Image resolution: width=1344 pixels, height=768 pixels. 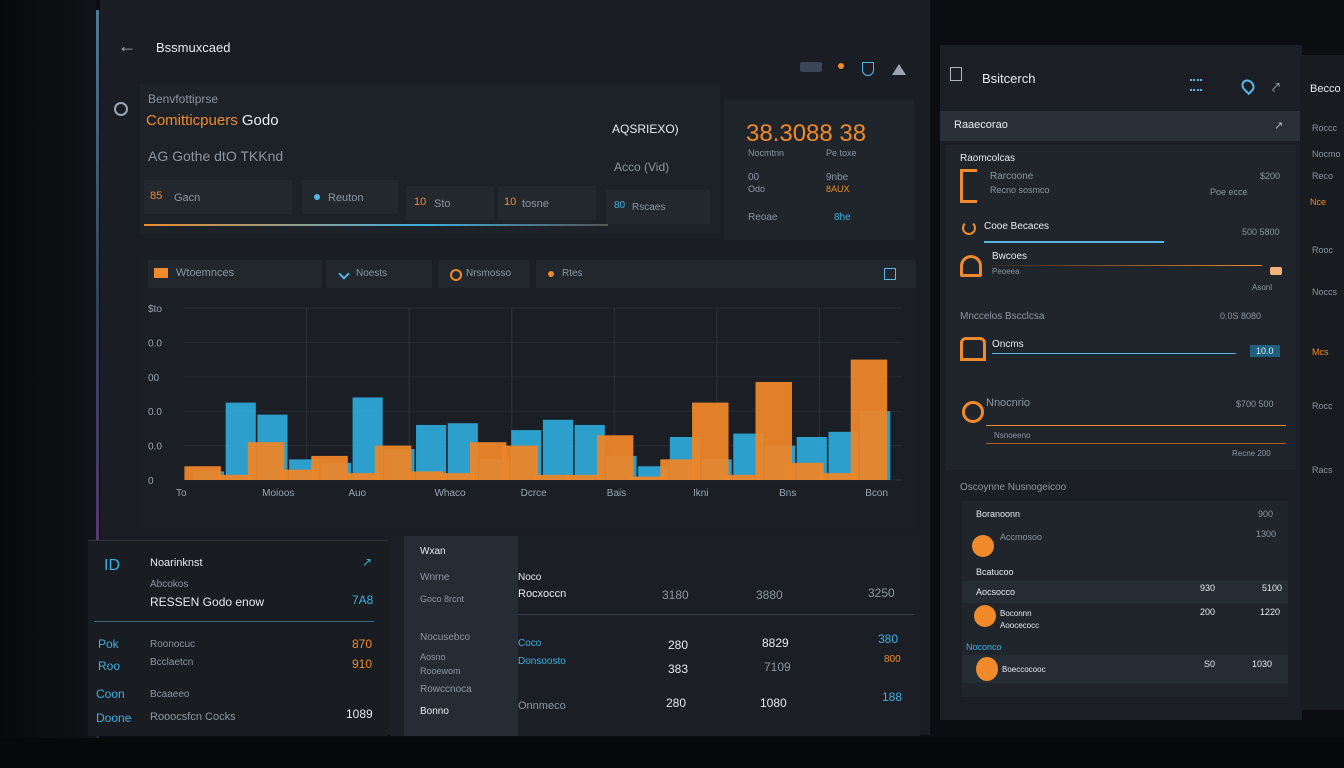 I want to click on list-3-b: 1030, so click(x=1262, y=664).